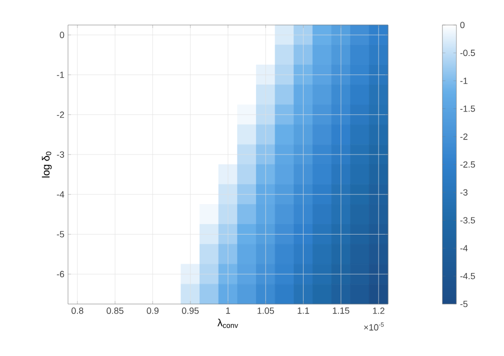 The width and height of the screenshot is (504, 356). Describe the element at coordinates (60, 75) in the screenshot. I see `y-tick-label: -1` at that location.